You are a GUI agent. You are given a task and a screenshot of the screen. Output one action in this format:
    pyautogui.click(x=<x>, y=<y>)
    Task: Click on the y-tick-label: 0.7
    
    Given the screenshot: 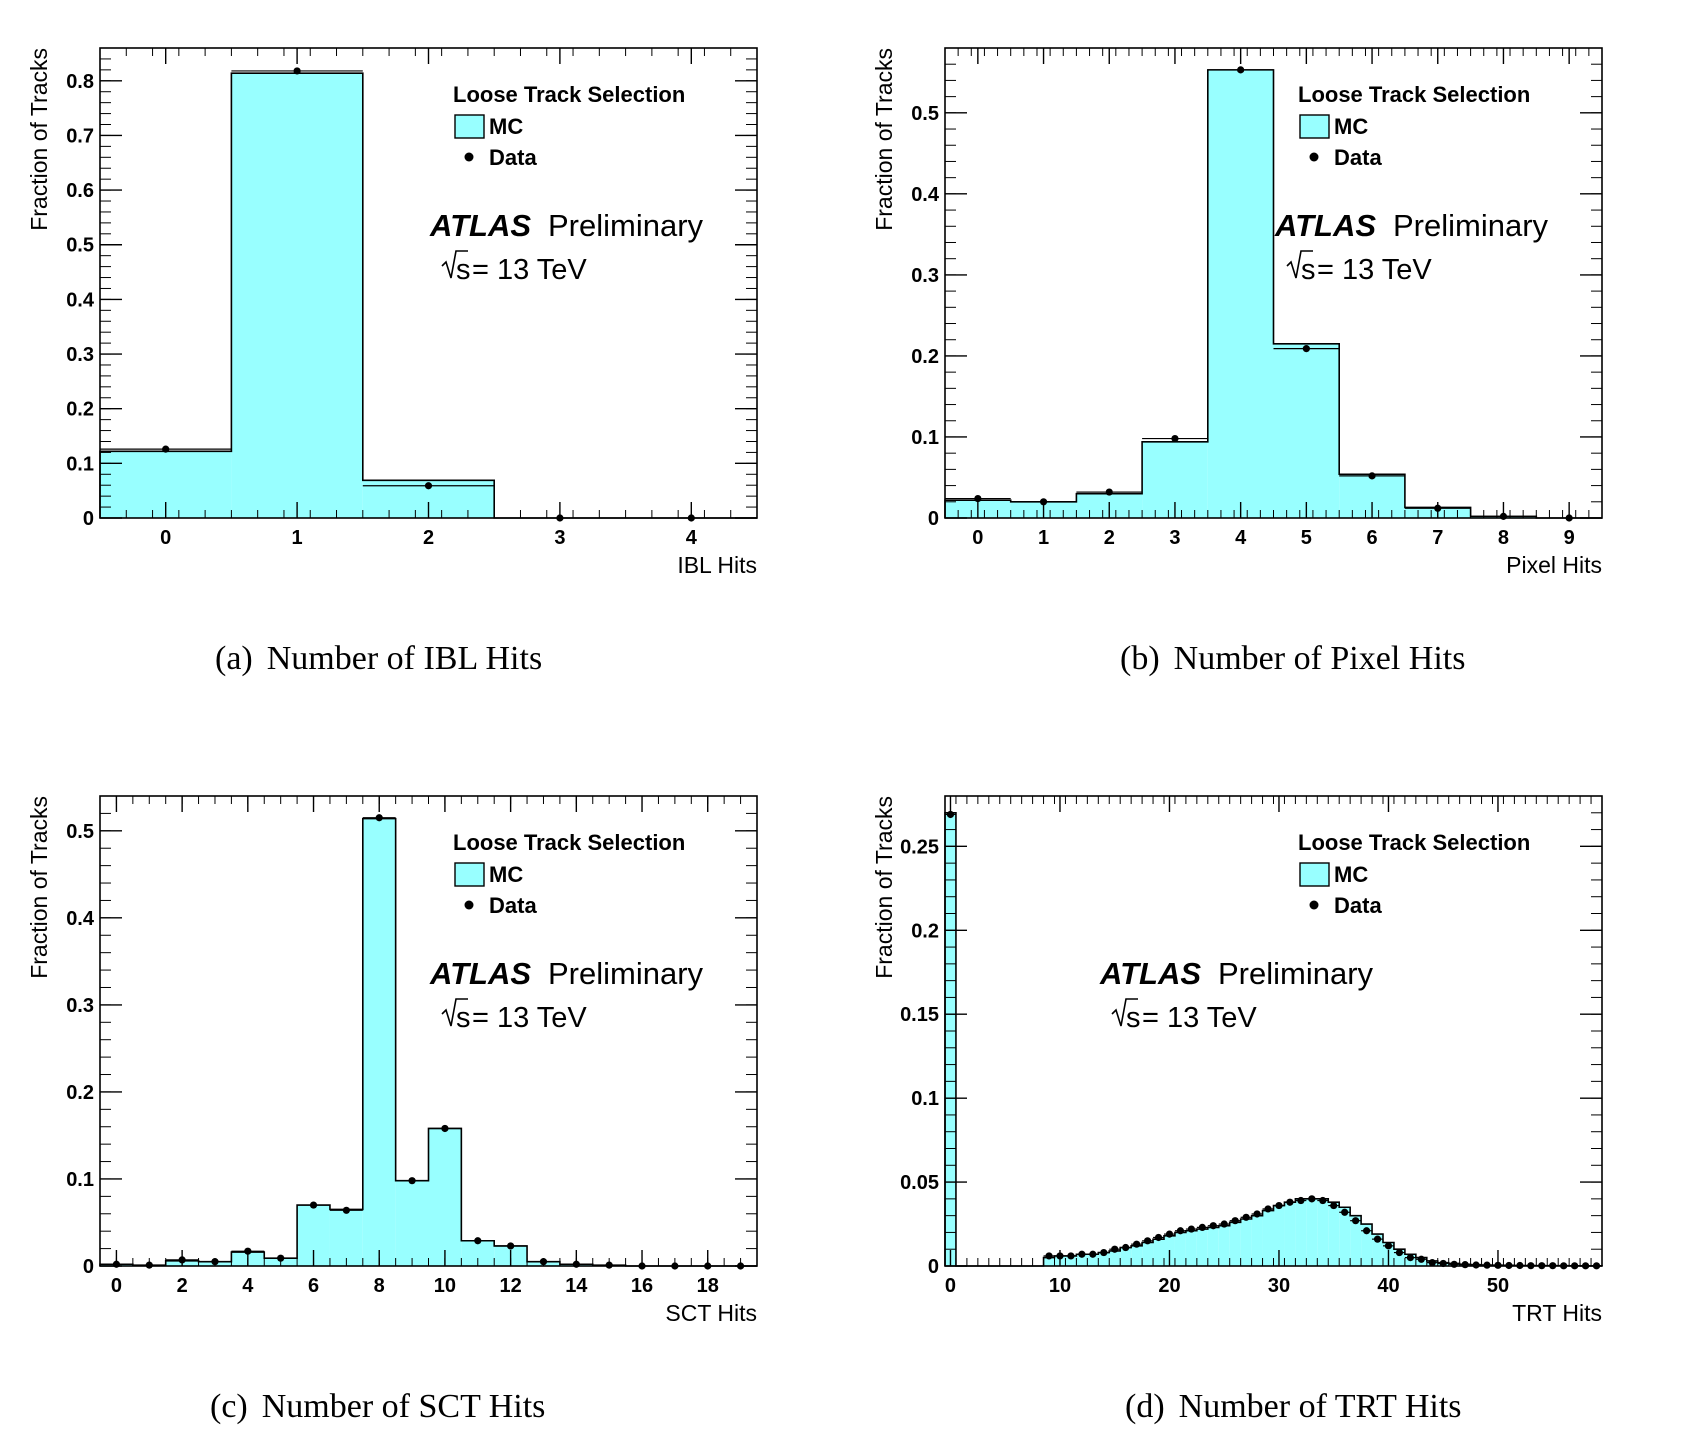 What is the action you would take?
    pyautogui.click(x=80, y=136)
    